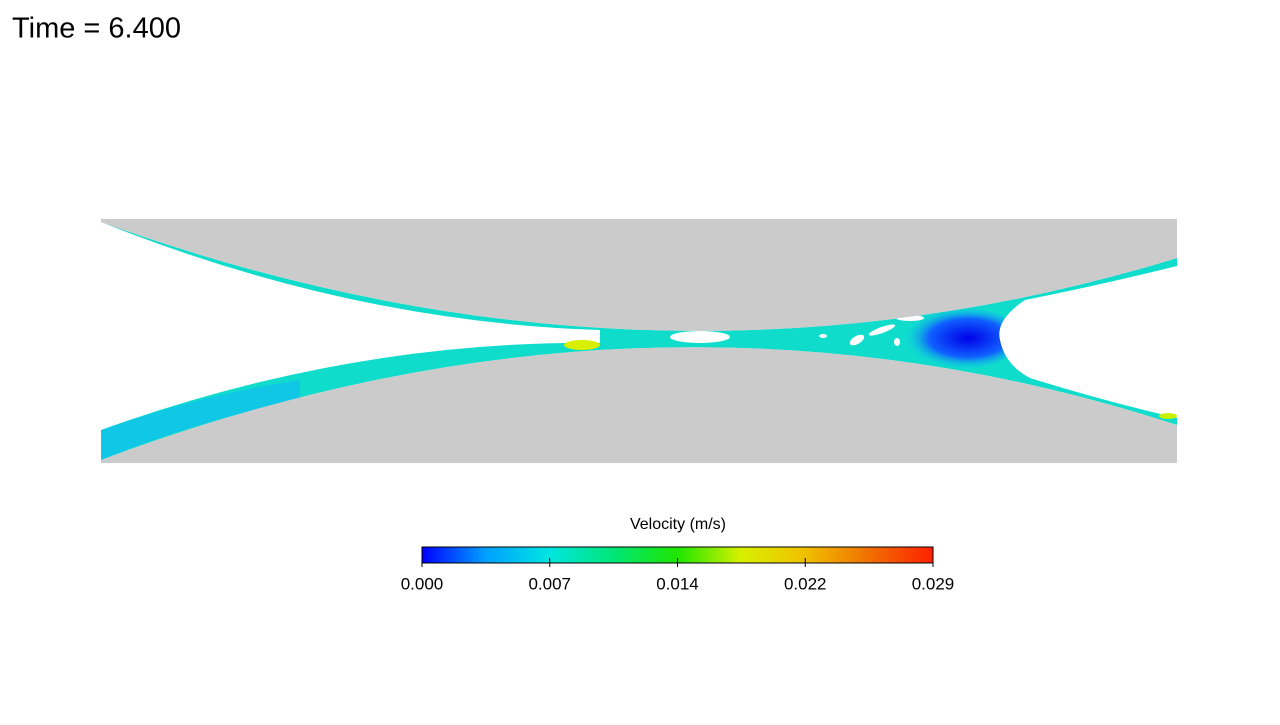  Describe the element at coordinates (200, 420) in the screenshot. I see `fluid-left-shade` at that location.